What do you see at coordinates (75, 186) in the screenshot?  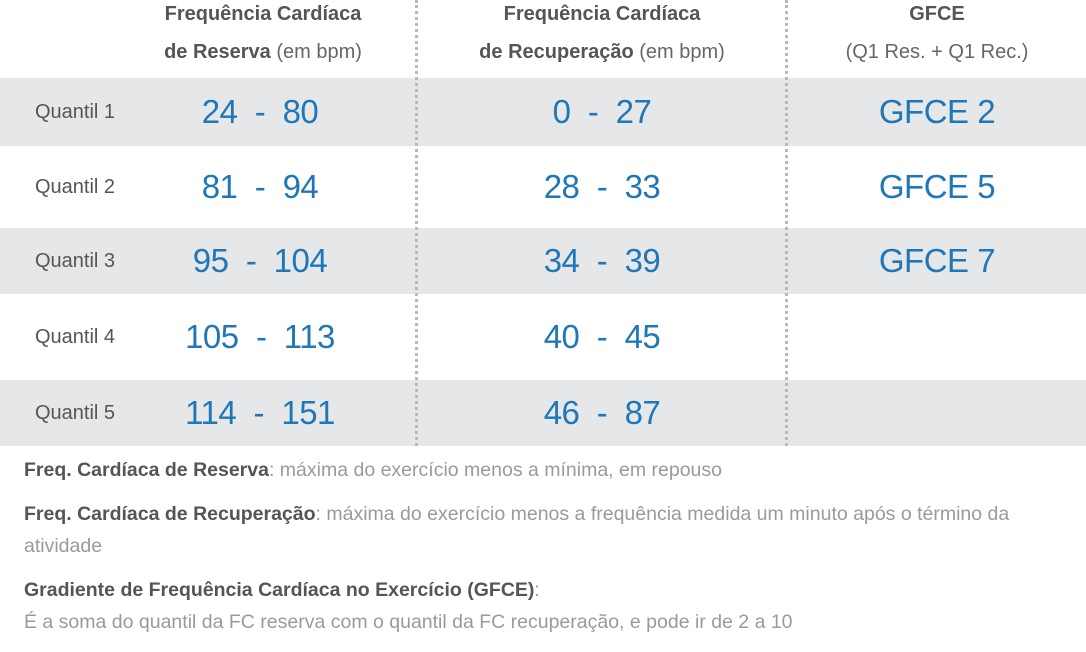 I see `row-label: Quantil 2` at bounding box center [75, 186].